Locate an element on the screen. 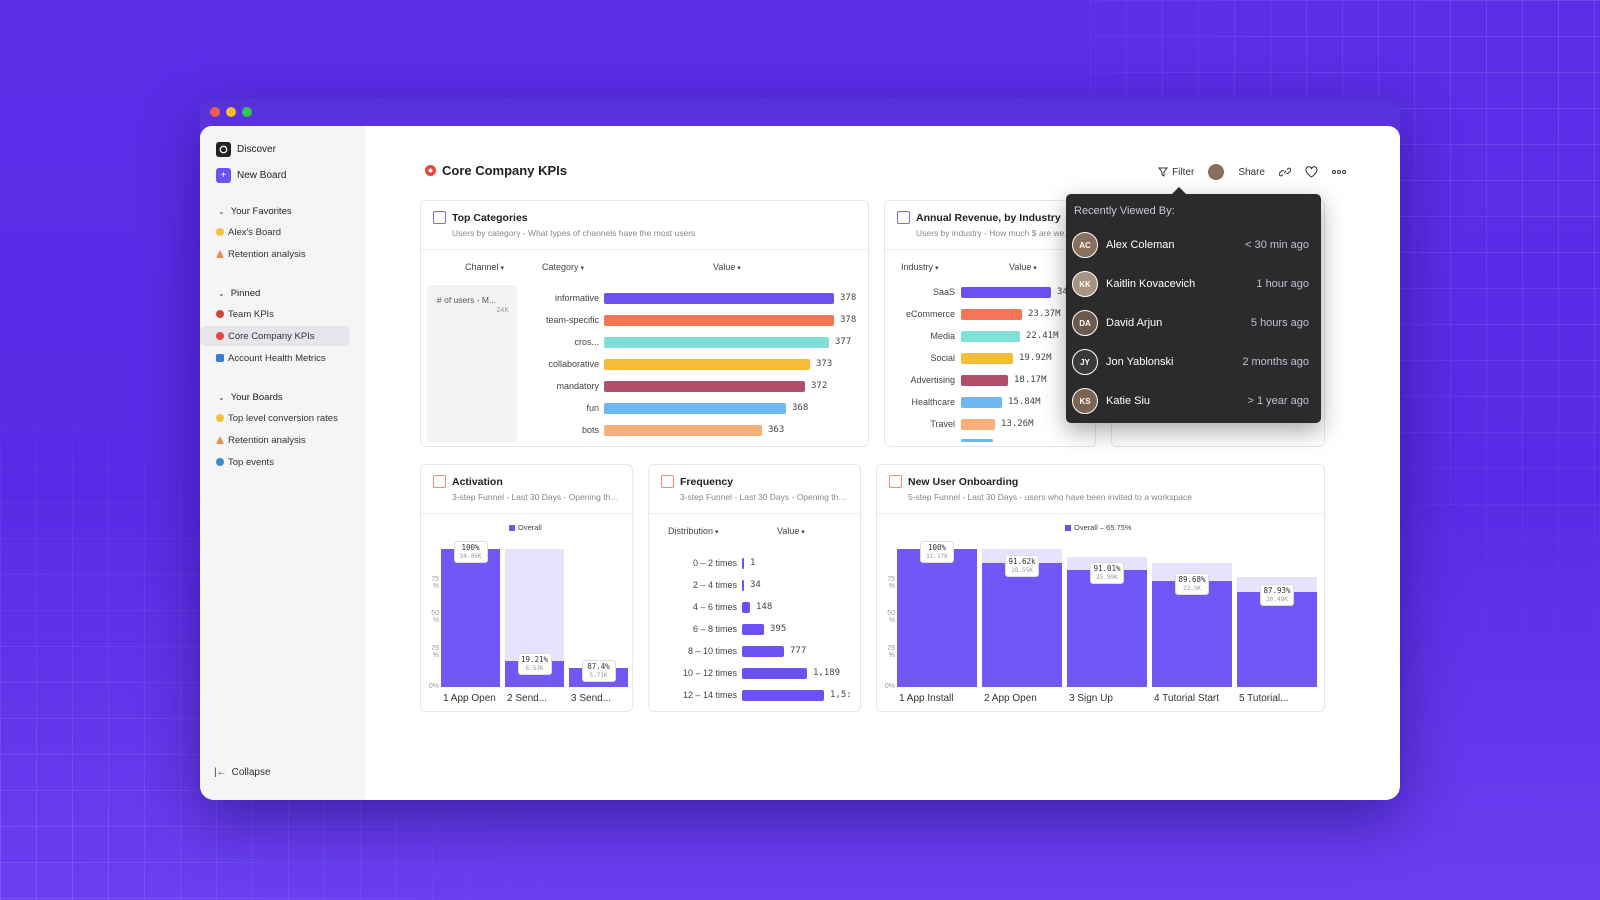 The width and height of the screenshot is (1600, 900). popover-title: Recently Viewed By: is located at coordinates (1124, 211).